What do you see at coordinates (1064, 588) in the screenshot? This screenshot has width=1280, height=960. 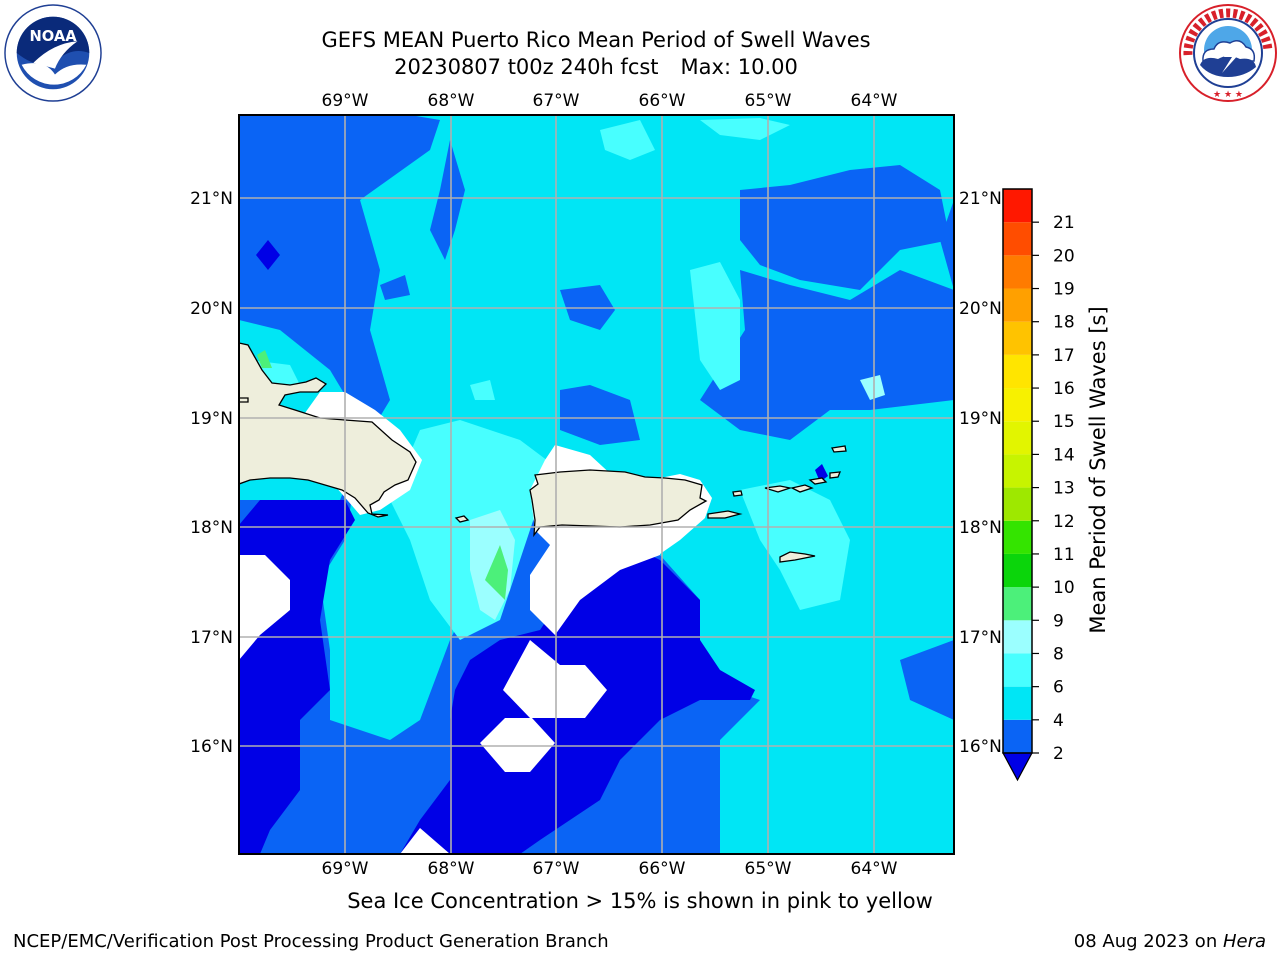 I see `colorbar-tick-label: 10` at bounding box center [1064, 588].